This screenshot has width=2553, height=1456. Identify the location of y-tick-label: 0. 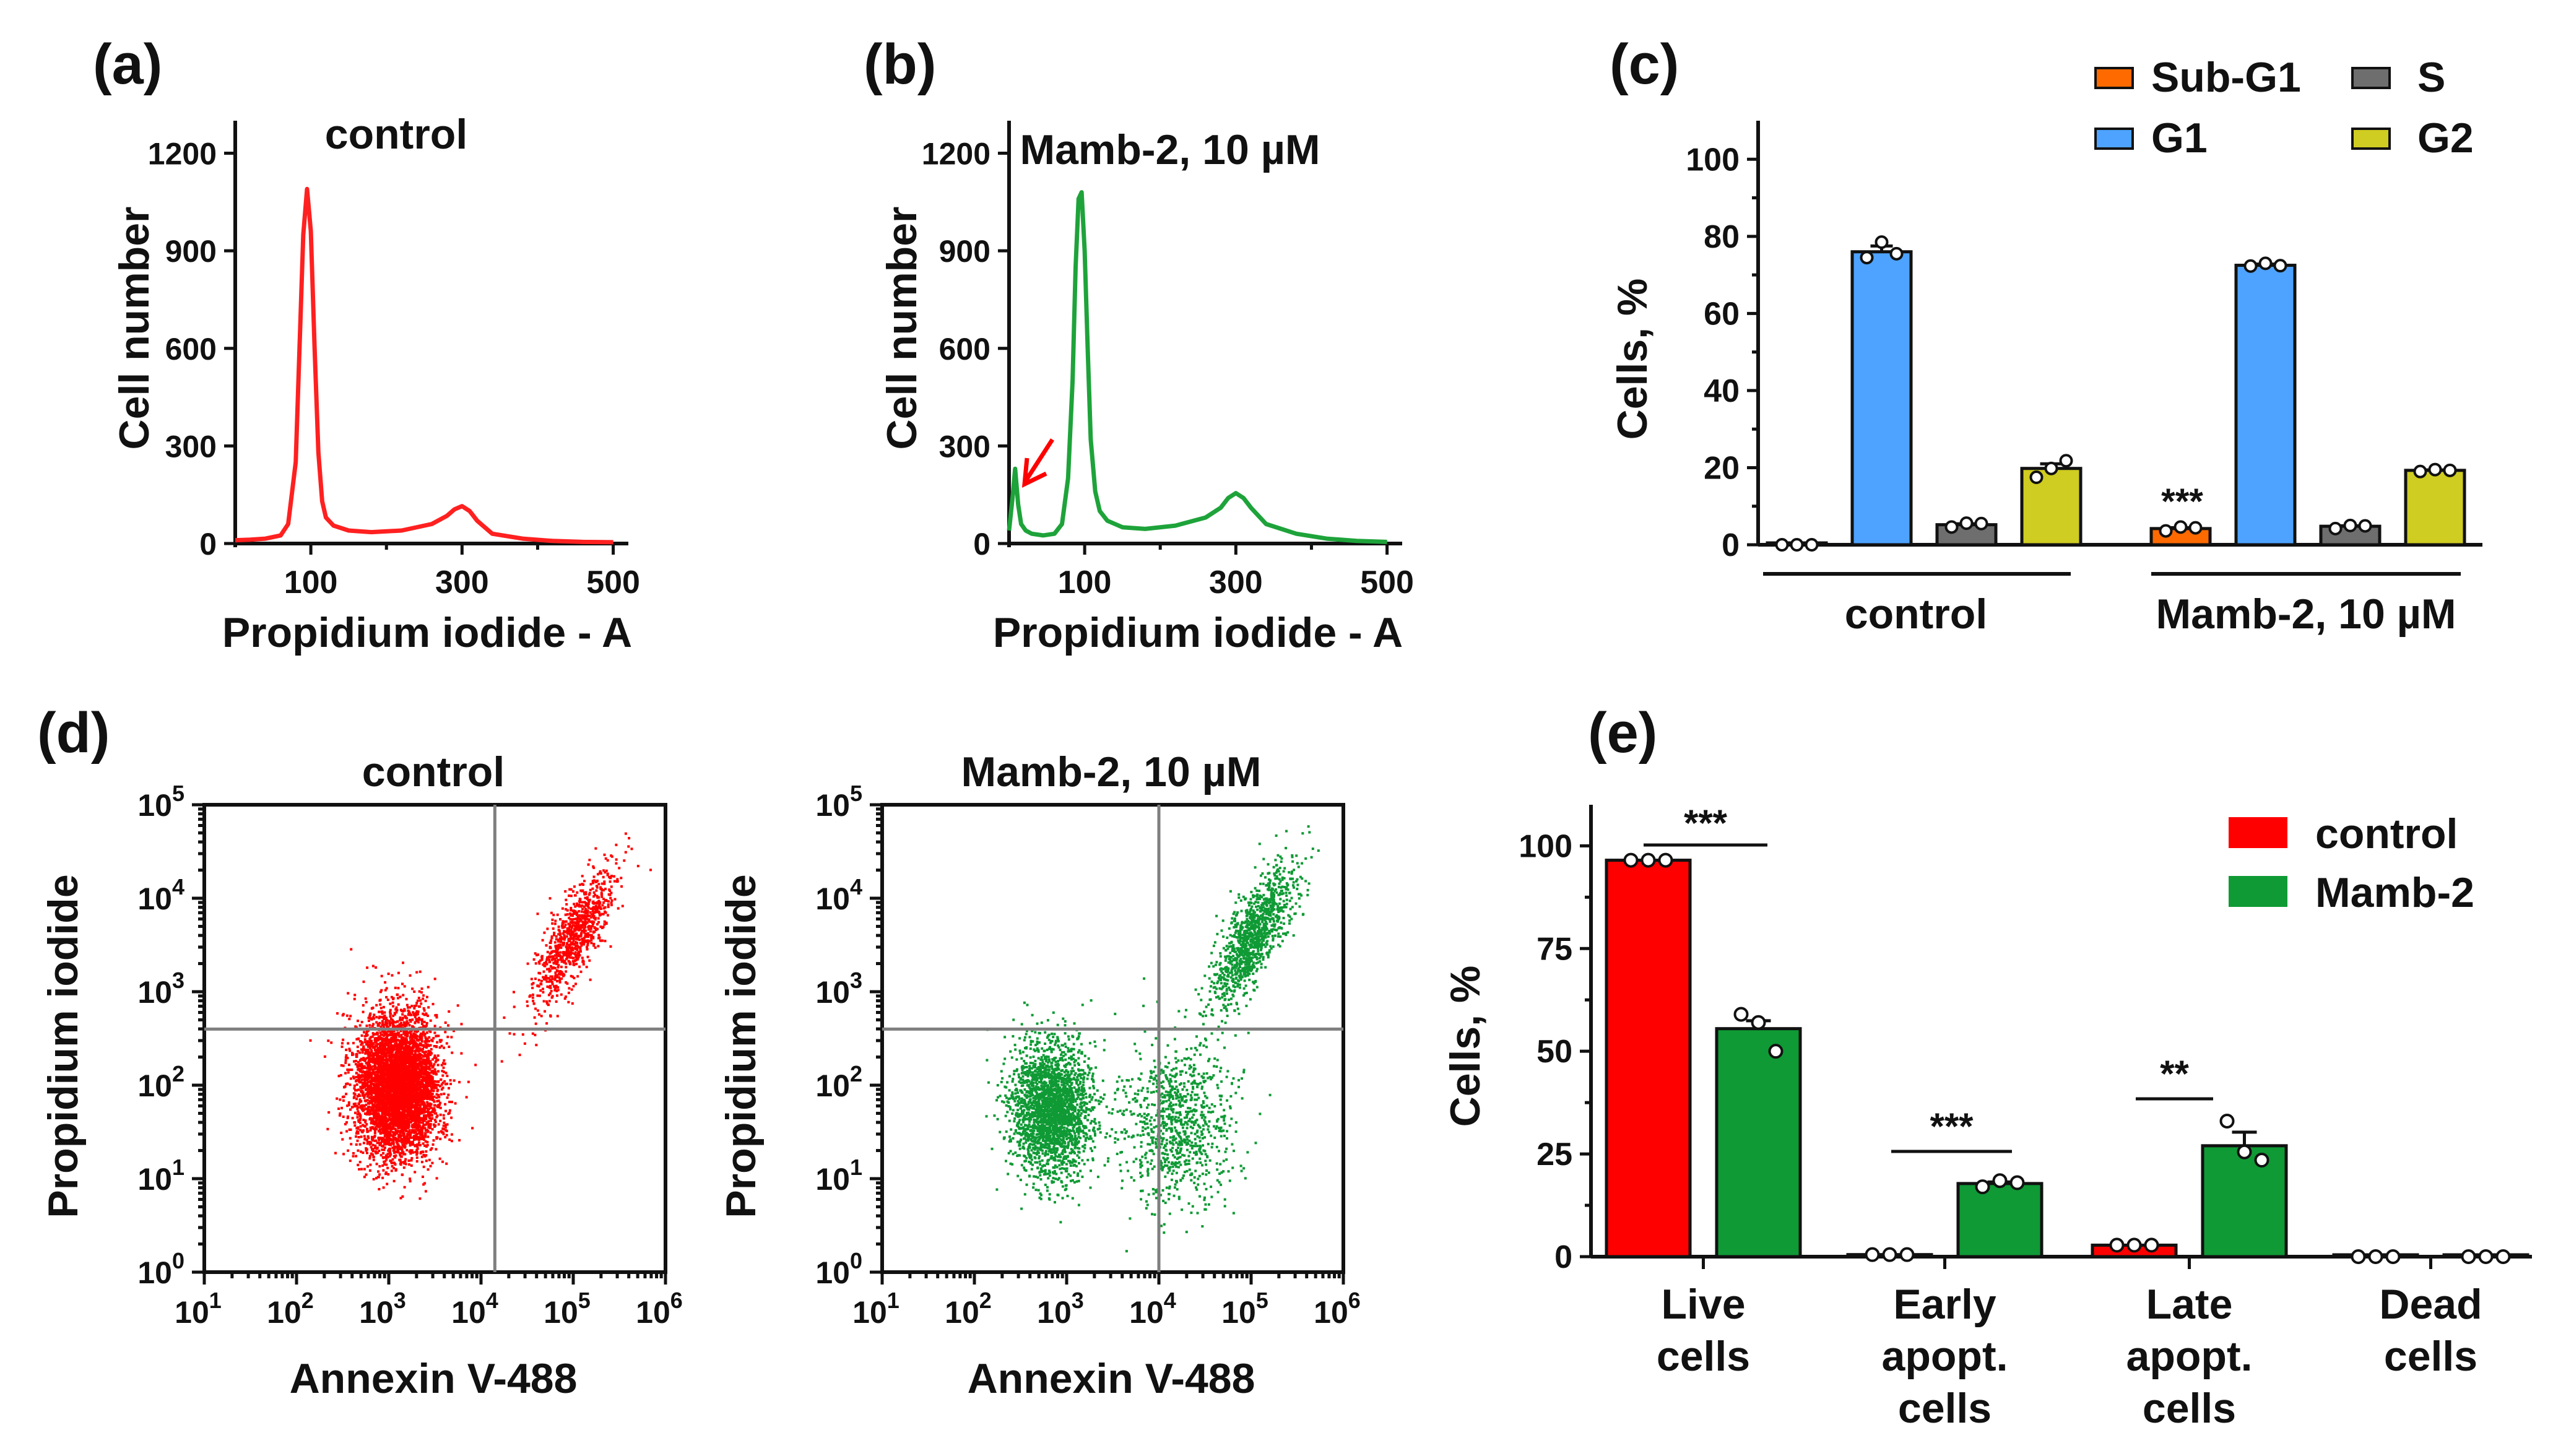
(208, 544).